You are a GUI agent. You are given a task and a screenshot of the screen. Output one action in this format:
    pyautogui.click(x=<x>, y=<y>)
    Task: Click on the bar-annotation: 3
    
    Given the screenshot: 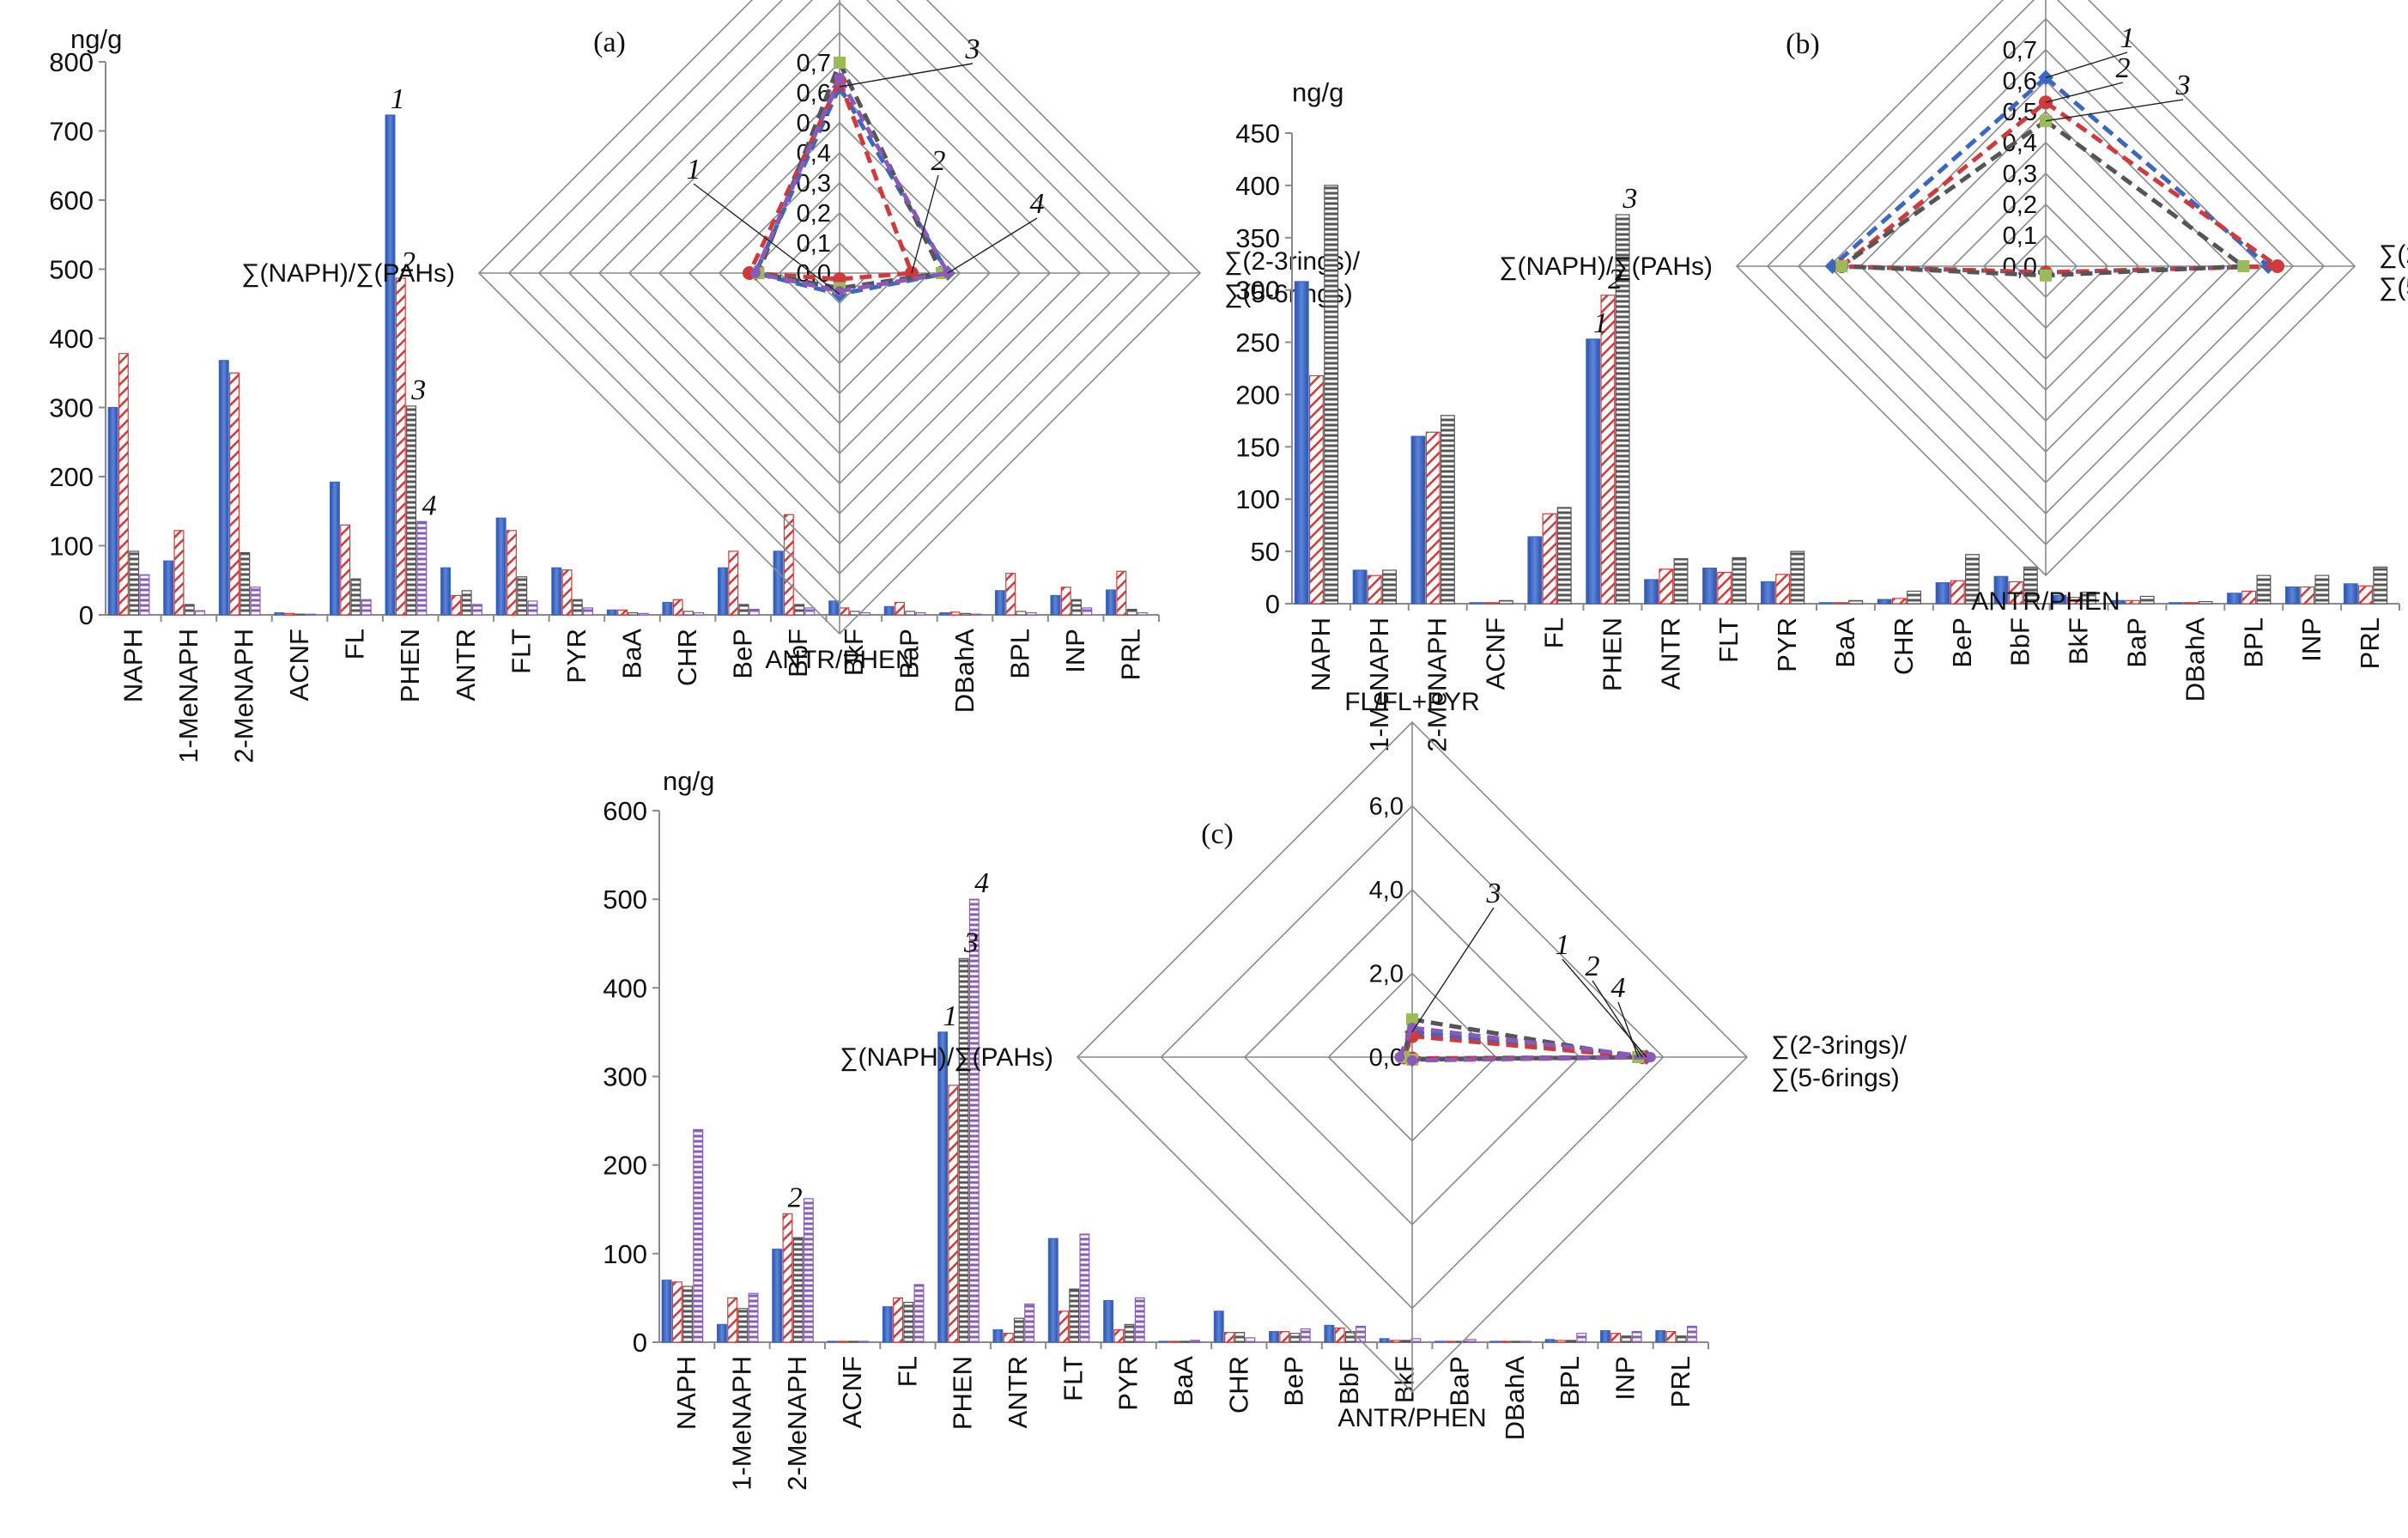 What is the action you would take?
    pyautogui.click(x=1629, y=199)
    